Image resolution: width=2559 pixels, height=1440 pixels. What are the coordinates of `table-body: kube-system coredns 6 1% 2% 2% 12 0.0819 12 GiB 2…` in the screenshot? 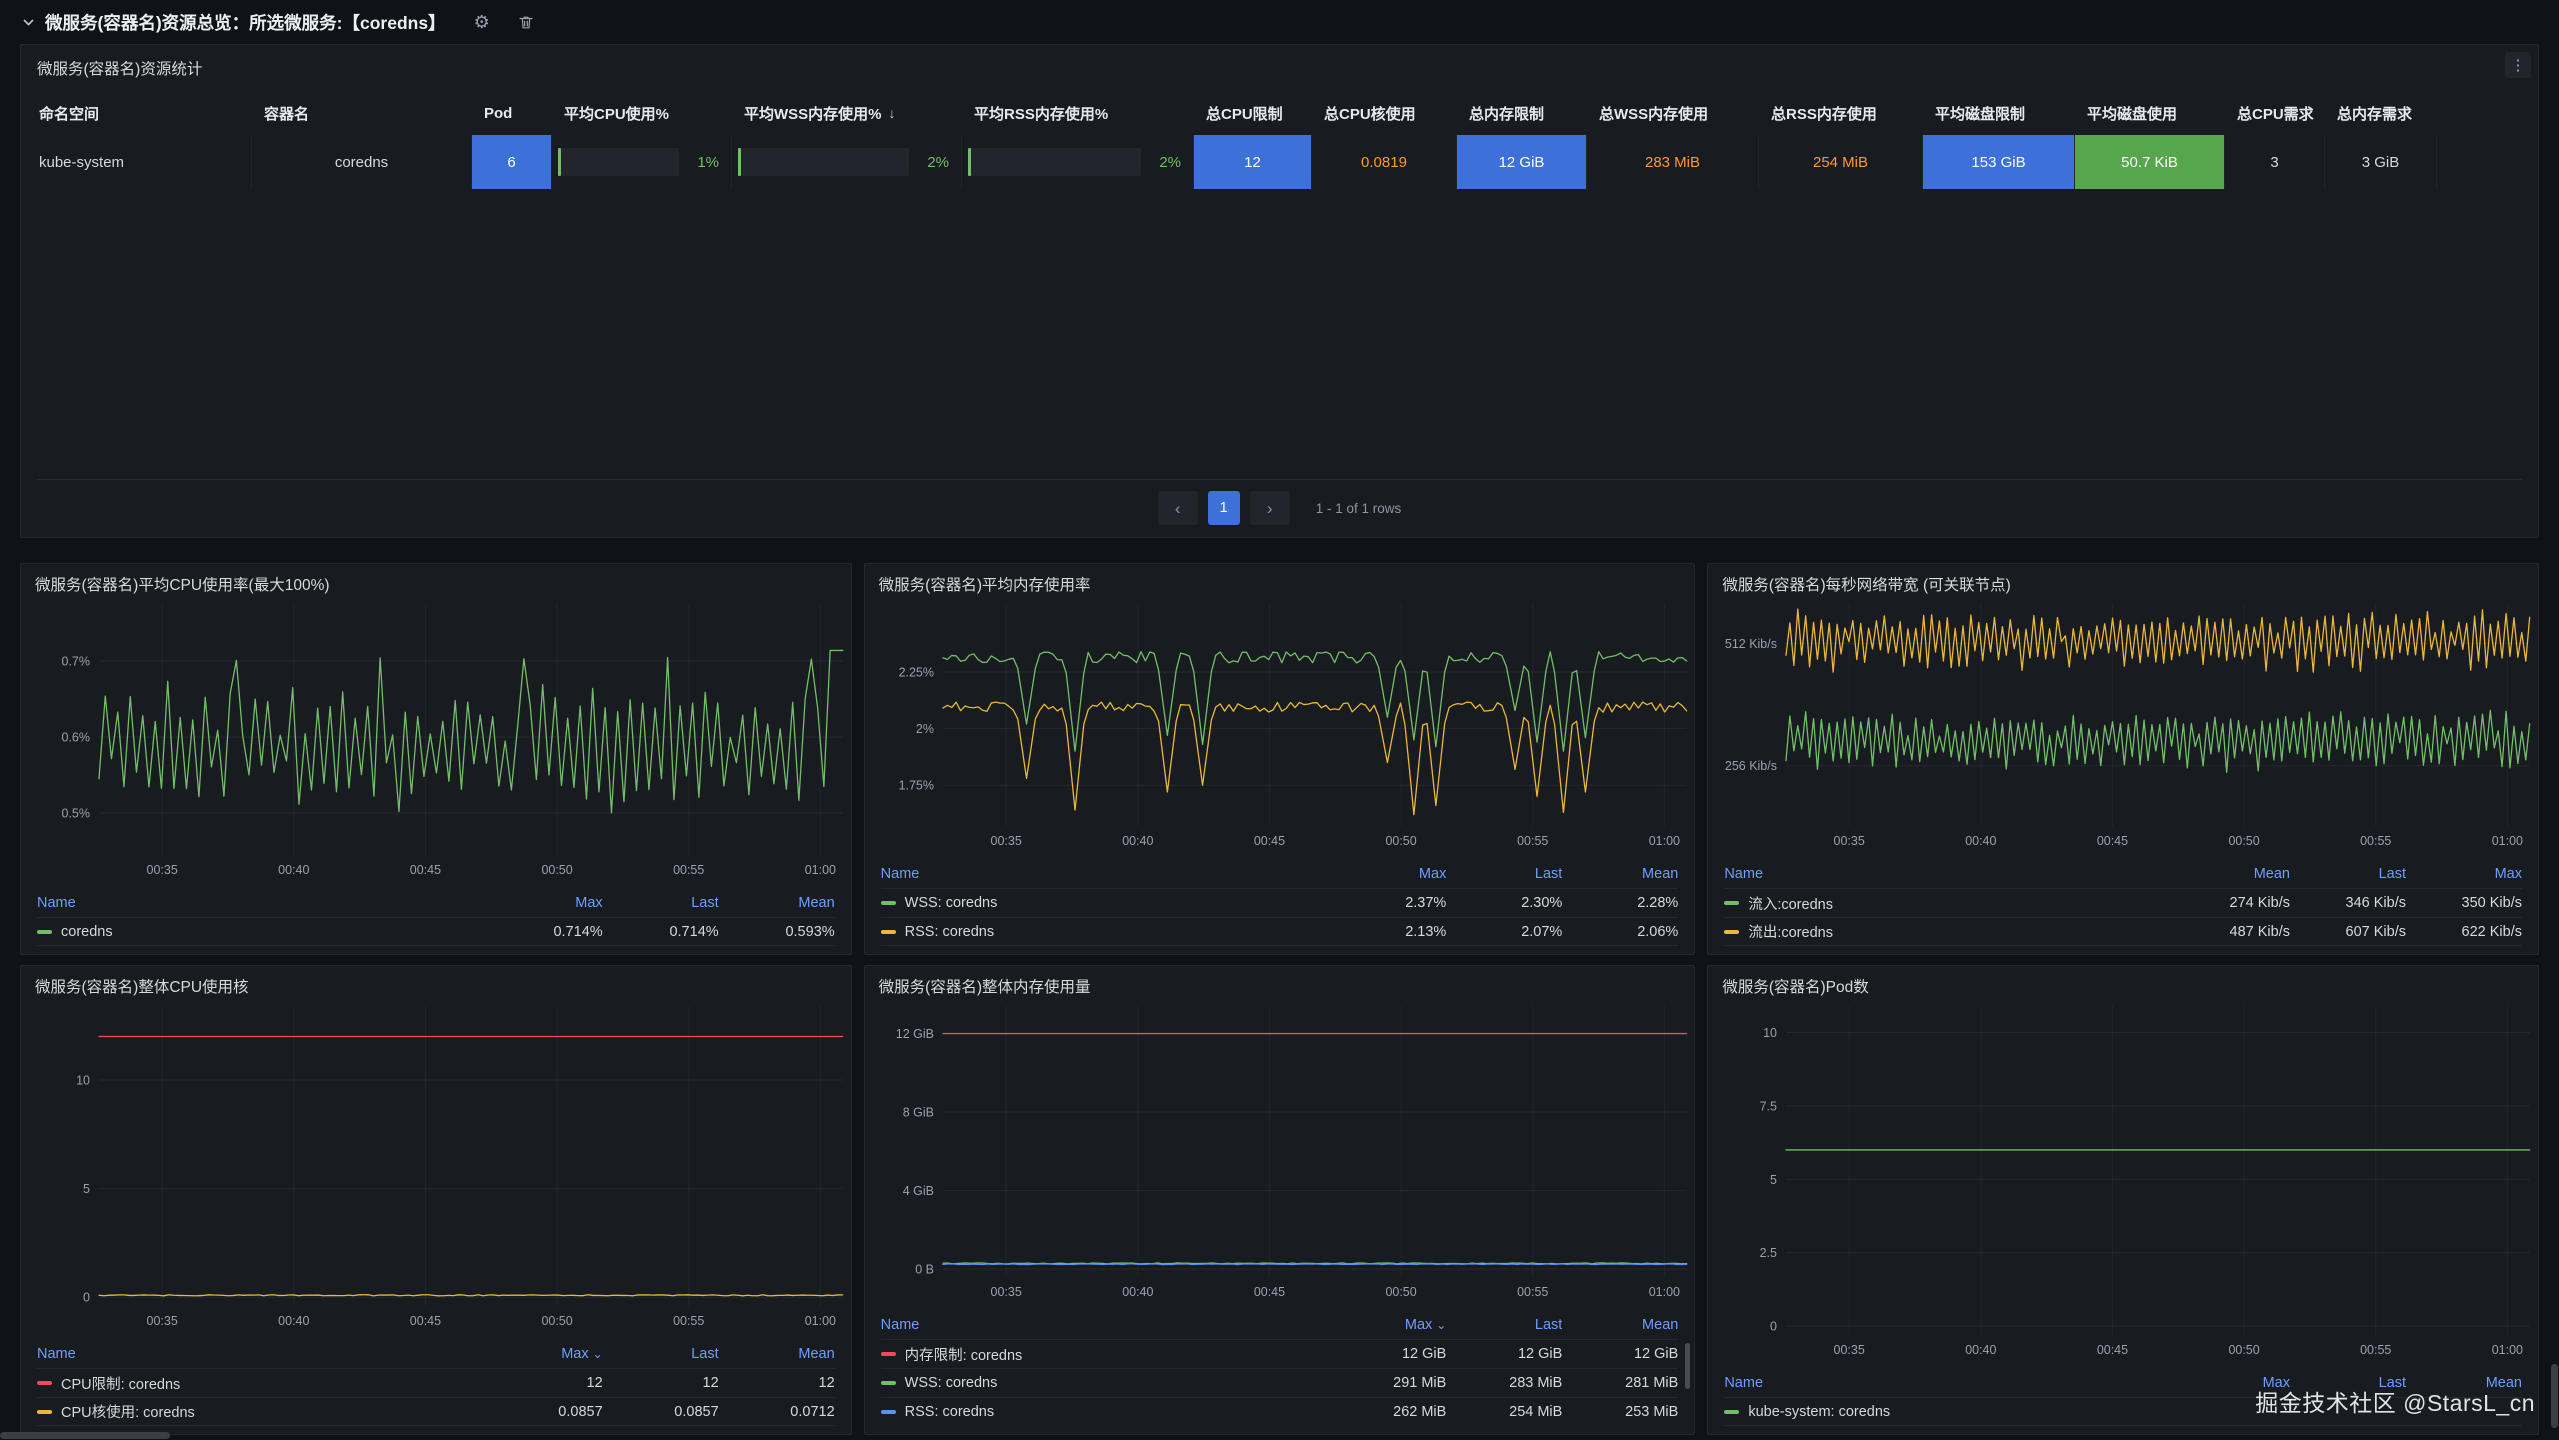 It's located at (1279, 162).